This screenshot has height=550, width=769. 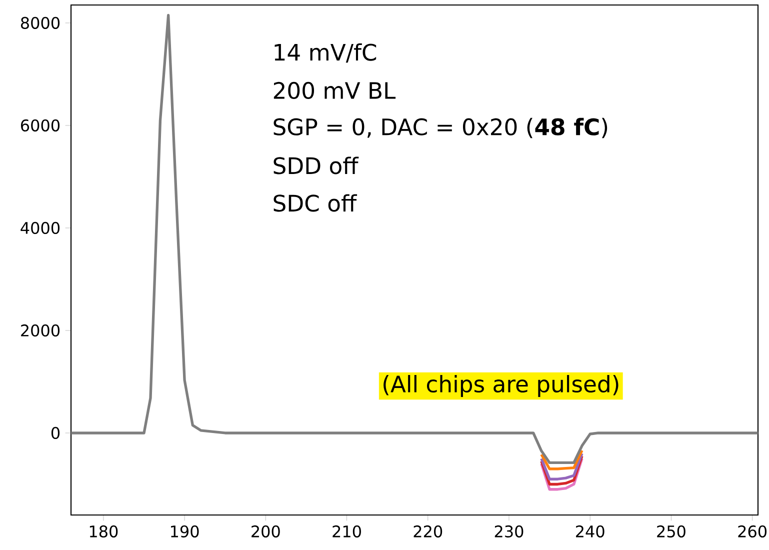 I want to click on annotation: (All chips are pulsed), so click(x=501, y=386).